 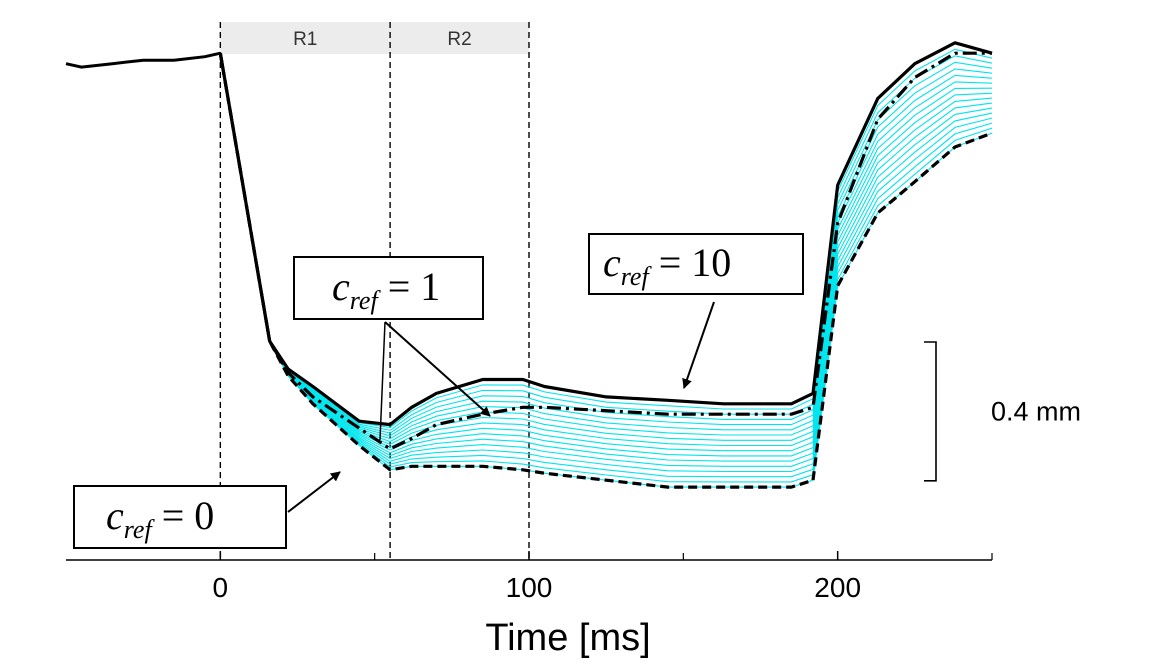 I want to click on annotation-c10-value: 10, so click(x=711, y=262).